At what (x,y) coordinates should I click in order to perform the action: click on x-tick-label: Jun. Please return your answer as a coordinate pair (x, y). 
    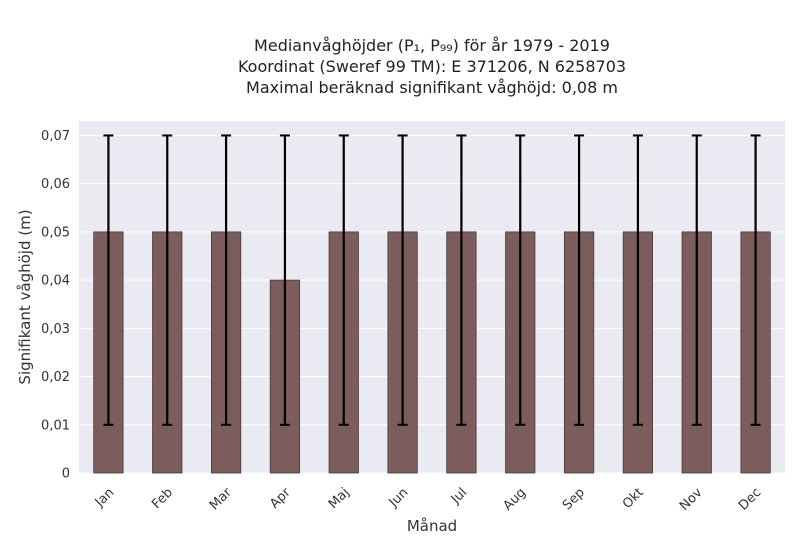
    Looking at the image, I should click on (399, 498).